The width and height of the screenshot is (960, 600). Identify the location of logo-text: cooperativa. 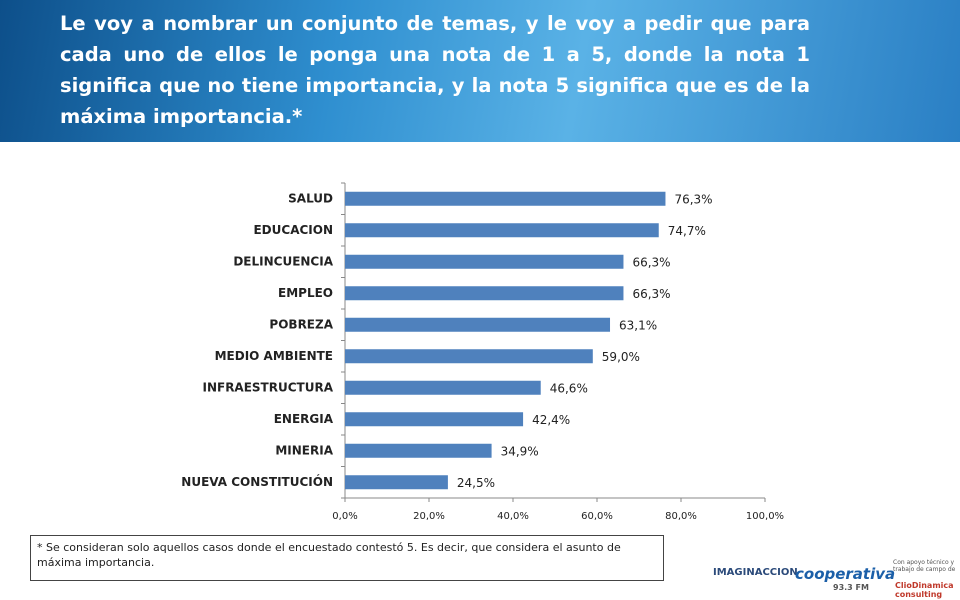
(845, 574).